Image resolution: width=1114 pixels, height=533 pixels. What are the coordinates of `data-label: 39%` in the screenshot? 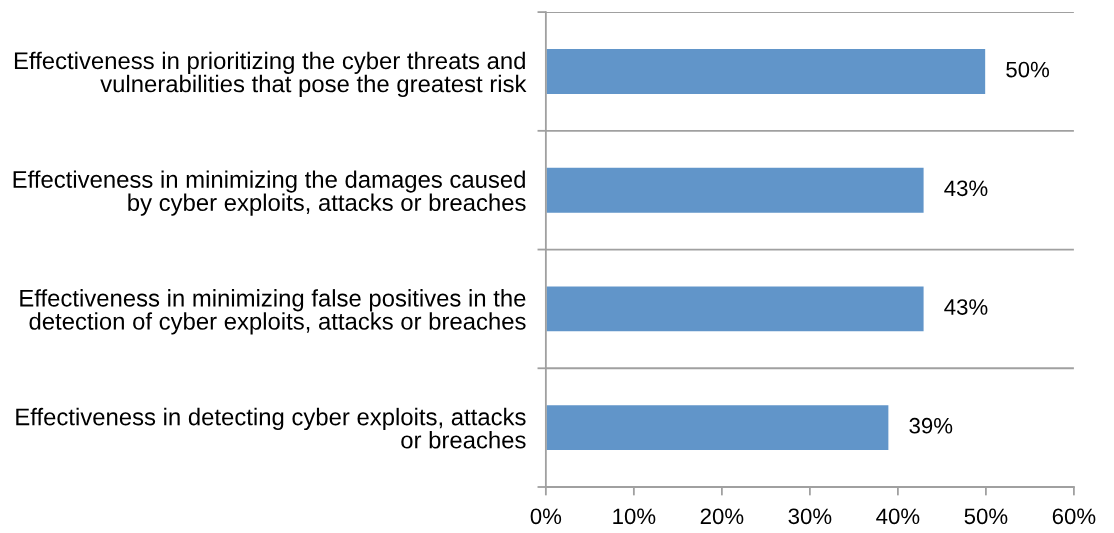 It's located at (931, 425).